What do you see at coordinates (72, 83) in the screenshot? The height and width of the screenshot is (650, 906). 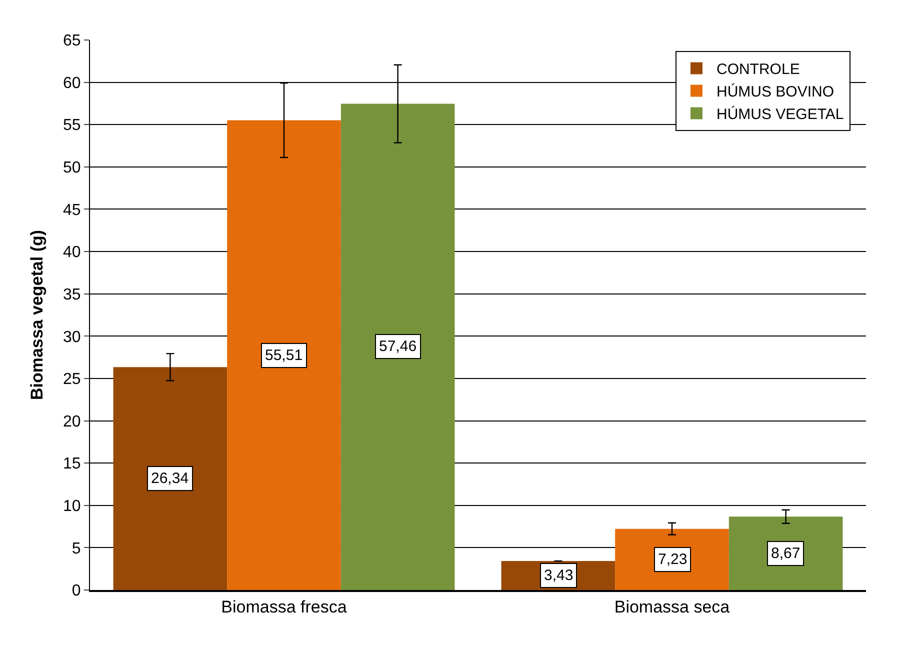 I see `y-tick-label: 60` at bounding box center [72, 83].